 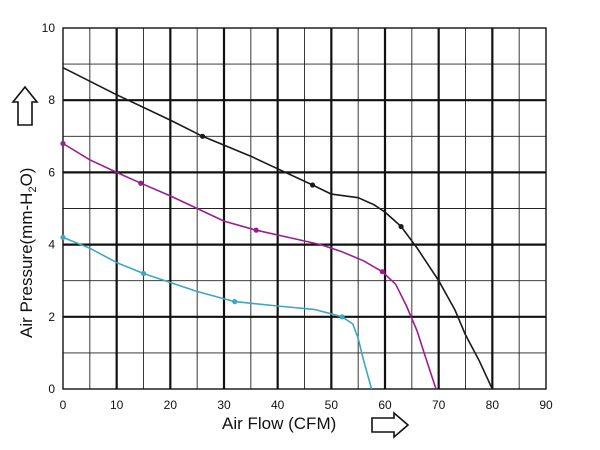 I want to click on y-tick-label: 0, so click(x=51, y=389).